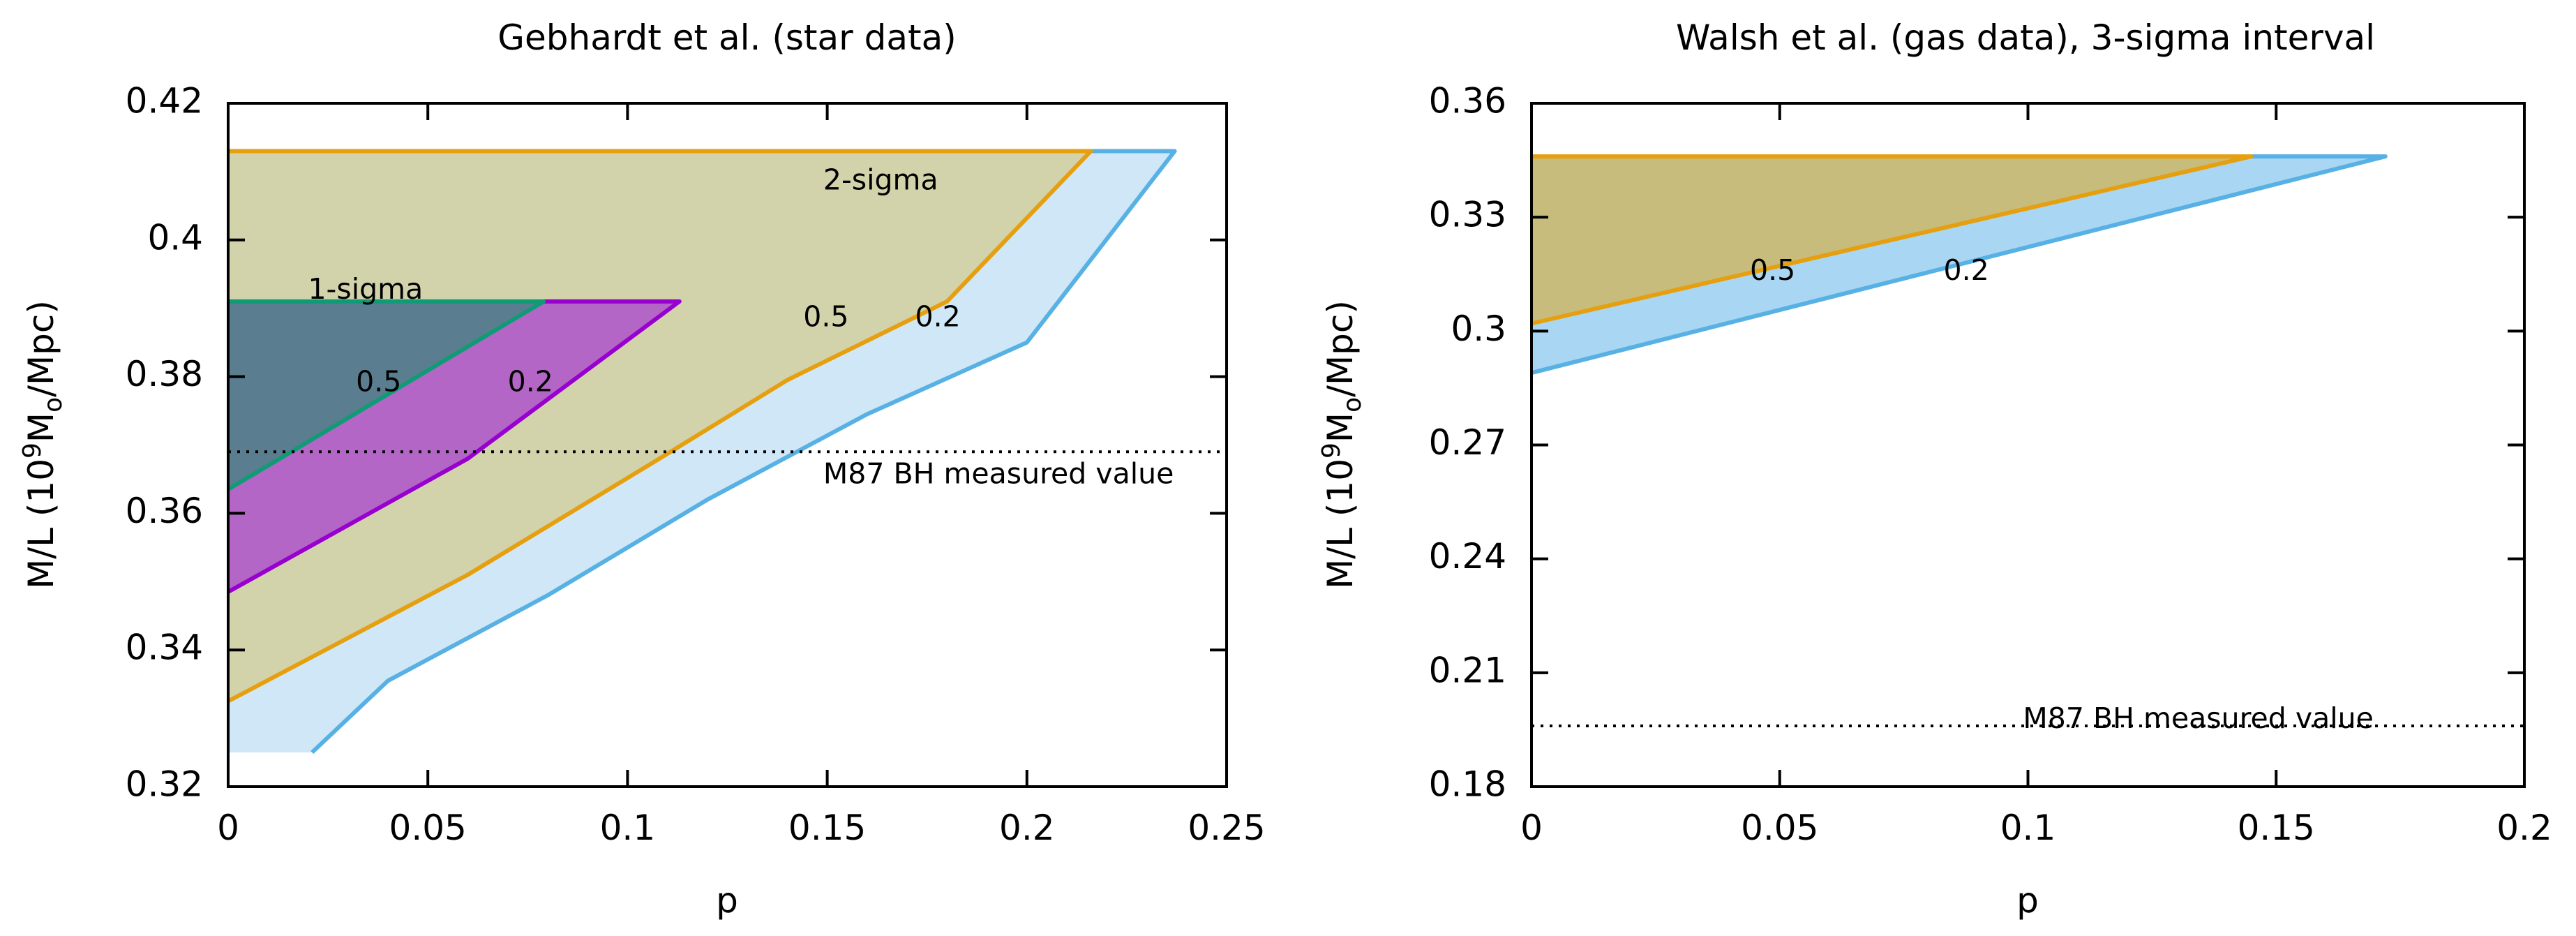 This screenshot has width=2576, height=936. What do you see at coordinates (634, 281) in the screenshot?
I see `annotation-layer: 2-sigma 1-sigma 0.5 0.2 0.5 0.2` at bounding box center [634, 281].